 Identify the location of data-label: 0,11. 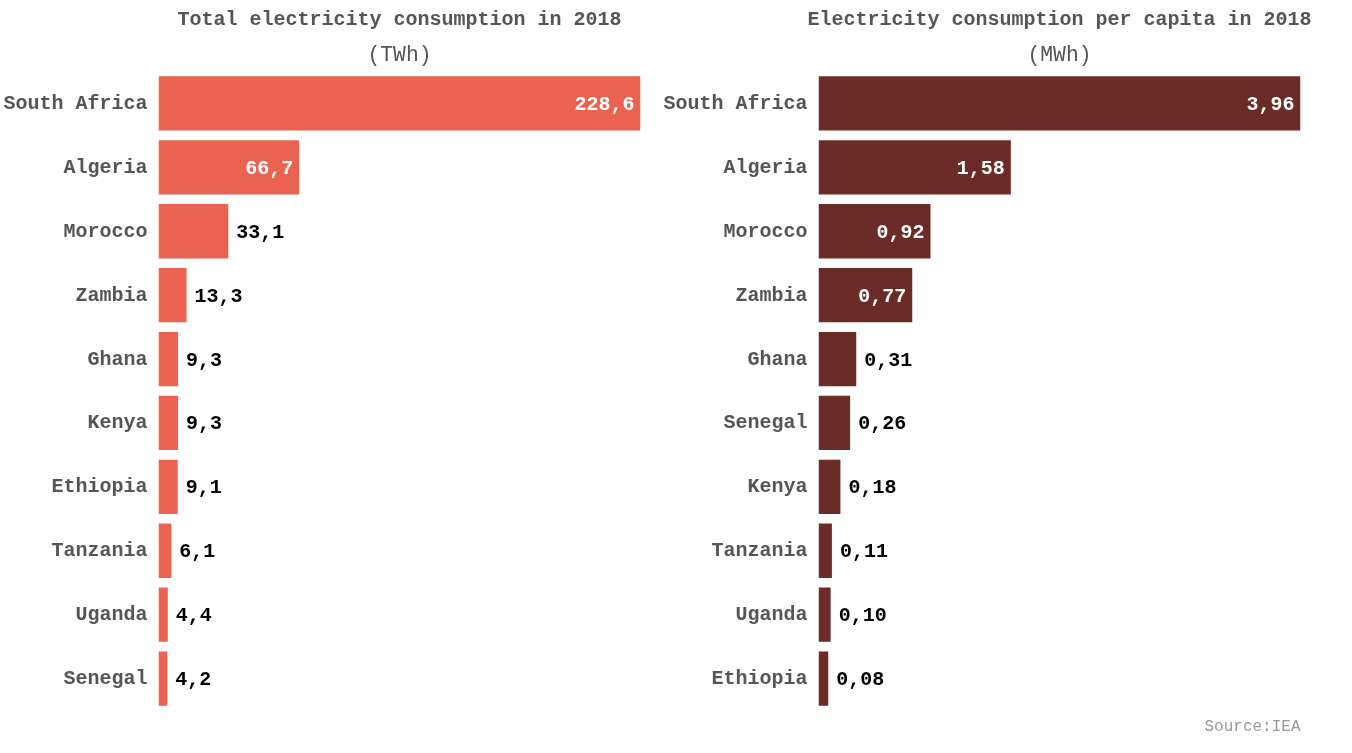
(863, 552).